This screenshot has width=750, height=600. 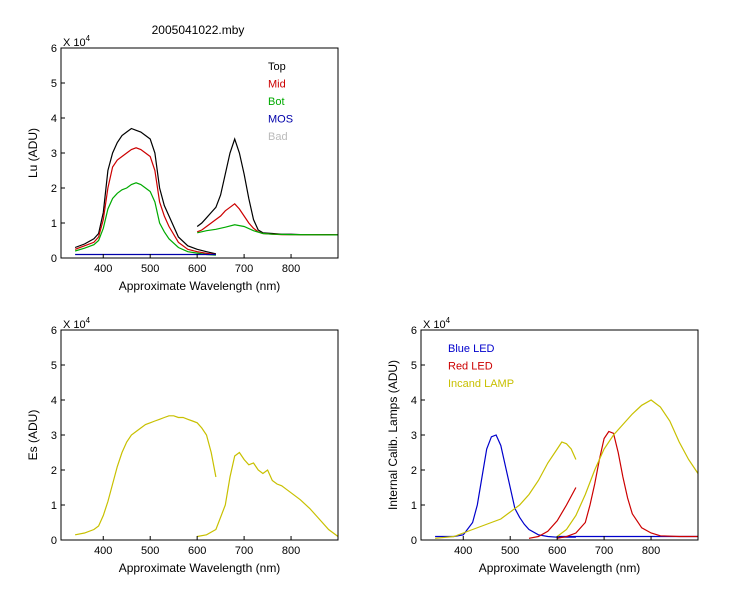 I want to click on y-axis-label: Internal Calib. Lamps (ADU), so click(x=393, y=435).